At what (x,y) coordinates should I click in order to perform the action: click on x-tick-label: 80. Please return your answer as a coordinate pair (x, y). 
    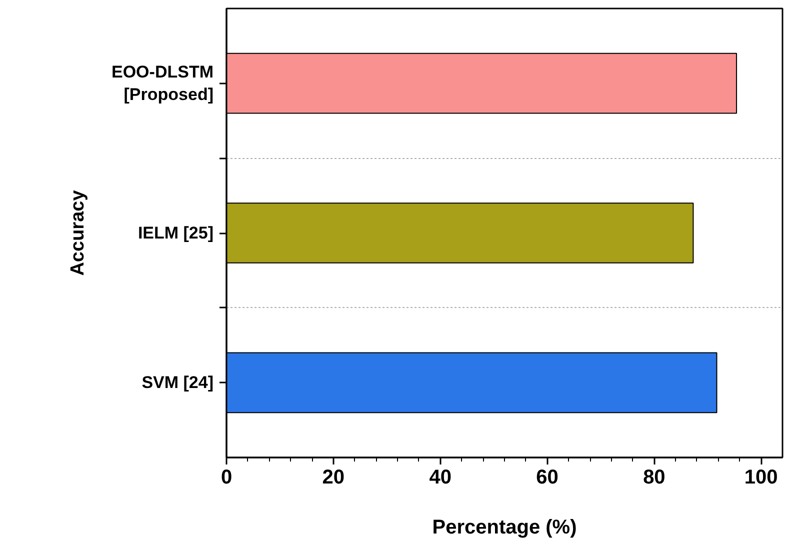
    Looking at the image, I should click on (654, 477).